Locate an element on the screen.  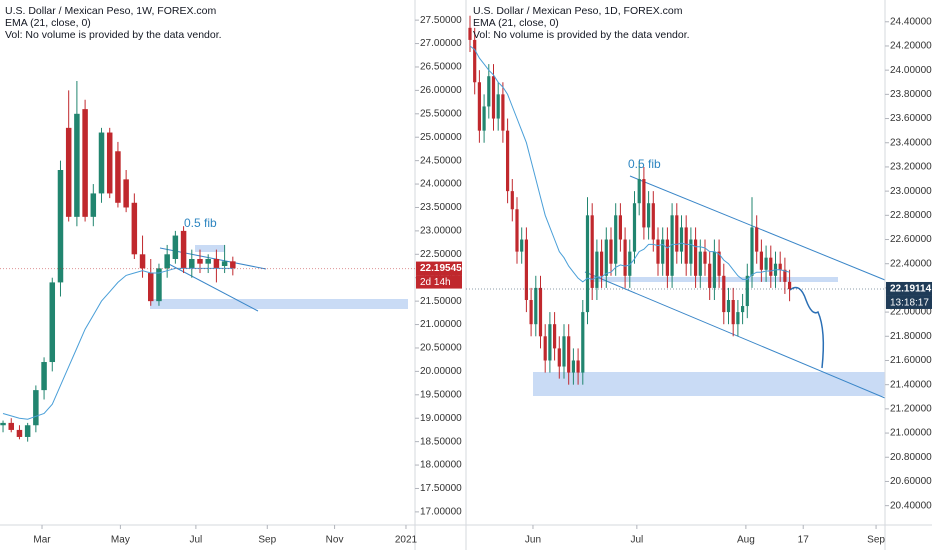
price-tag-label: 22.19114 is located at coordinates (911, 289).